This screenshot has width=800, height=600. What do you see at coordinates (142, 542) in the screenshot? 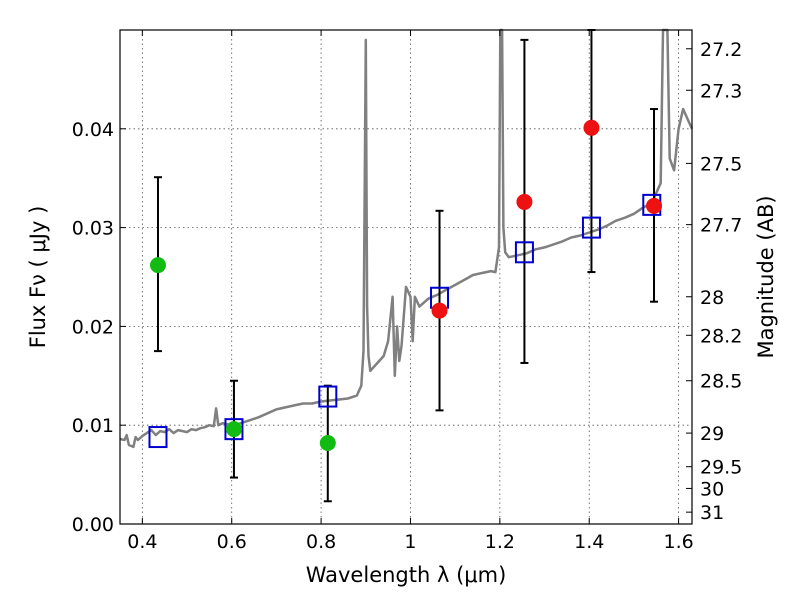
I see `x-tick-label: 0.4` at bounding box center [142, 542].